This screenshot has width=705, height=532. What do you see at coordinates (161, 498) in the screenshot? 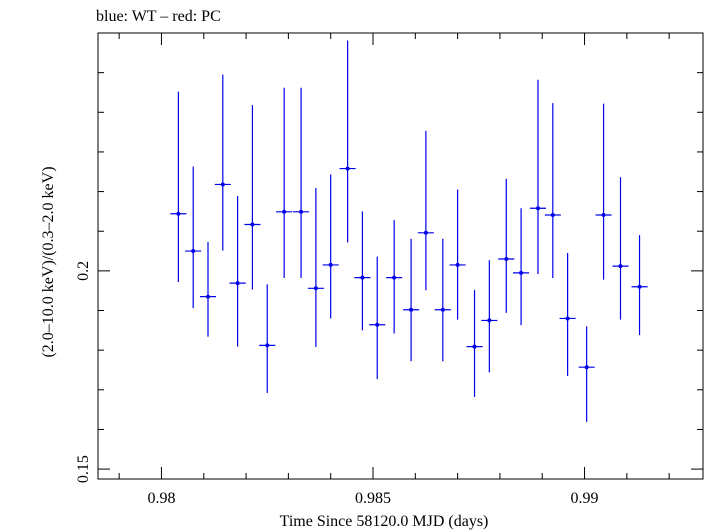
I see `x-tick-label: 0.98` at bounding box center [161, 498].